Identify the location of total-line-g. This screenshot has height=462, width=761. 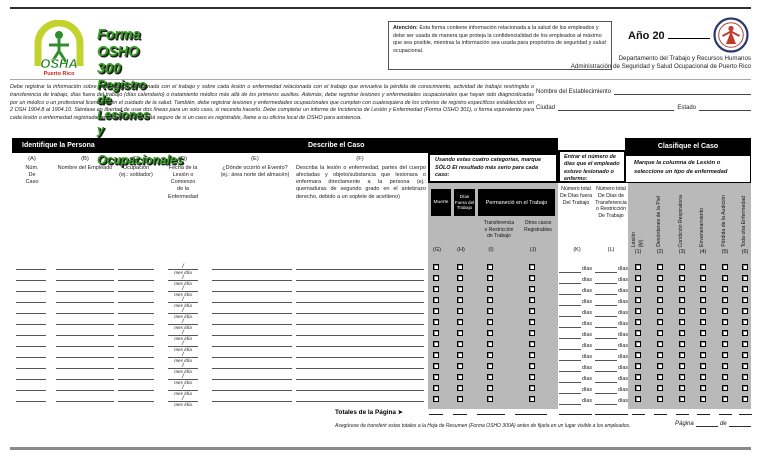
(436, 414).